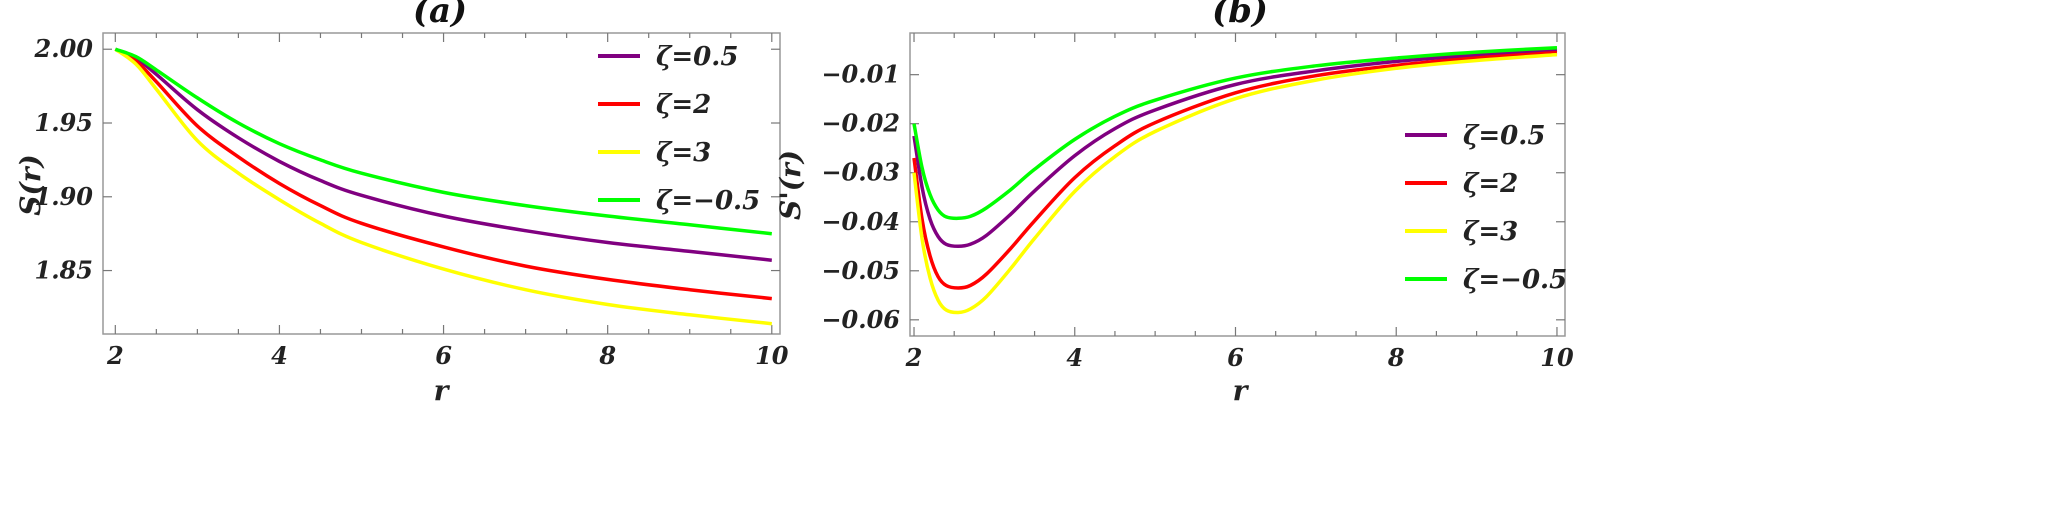 This screenshot has width=2070, height=523. What do you see at coordinates (860, 270) in the screenshot?
I see `y-tick-label: −0.05` at bounding box center [860, 270].